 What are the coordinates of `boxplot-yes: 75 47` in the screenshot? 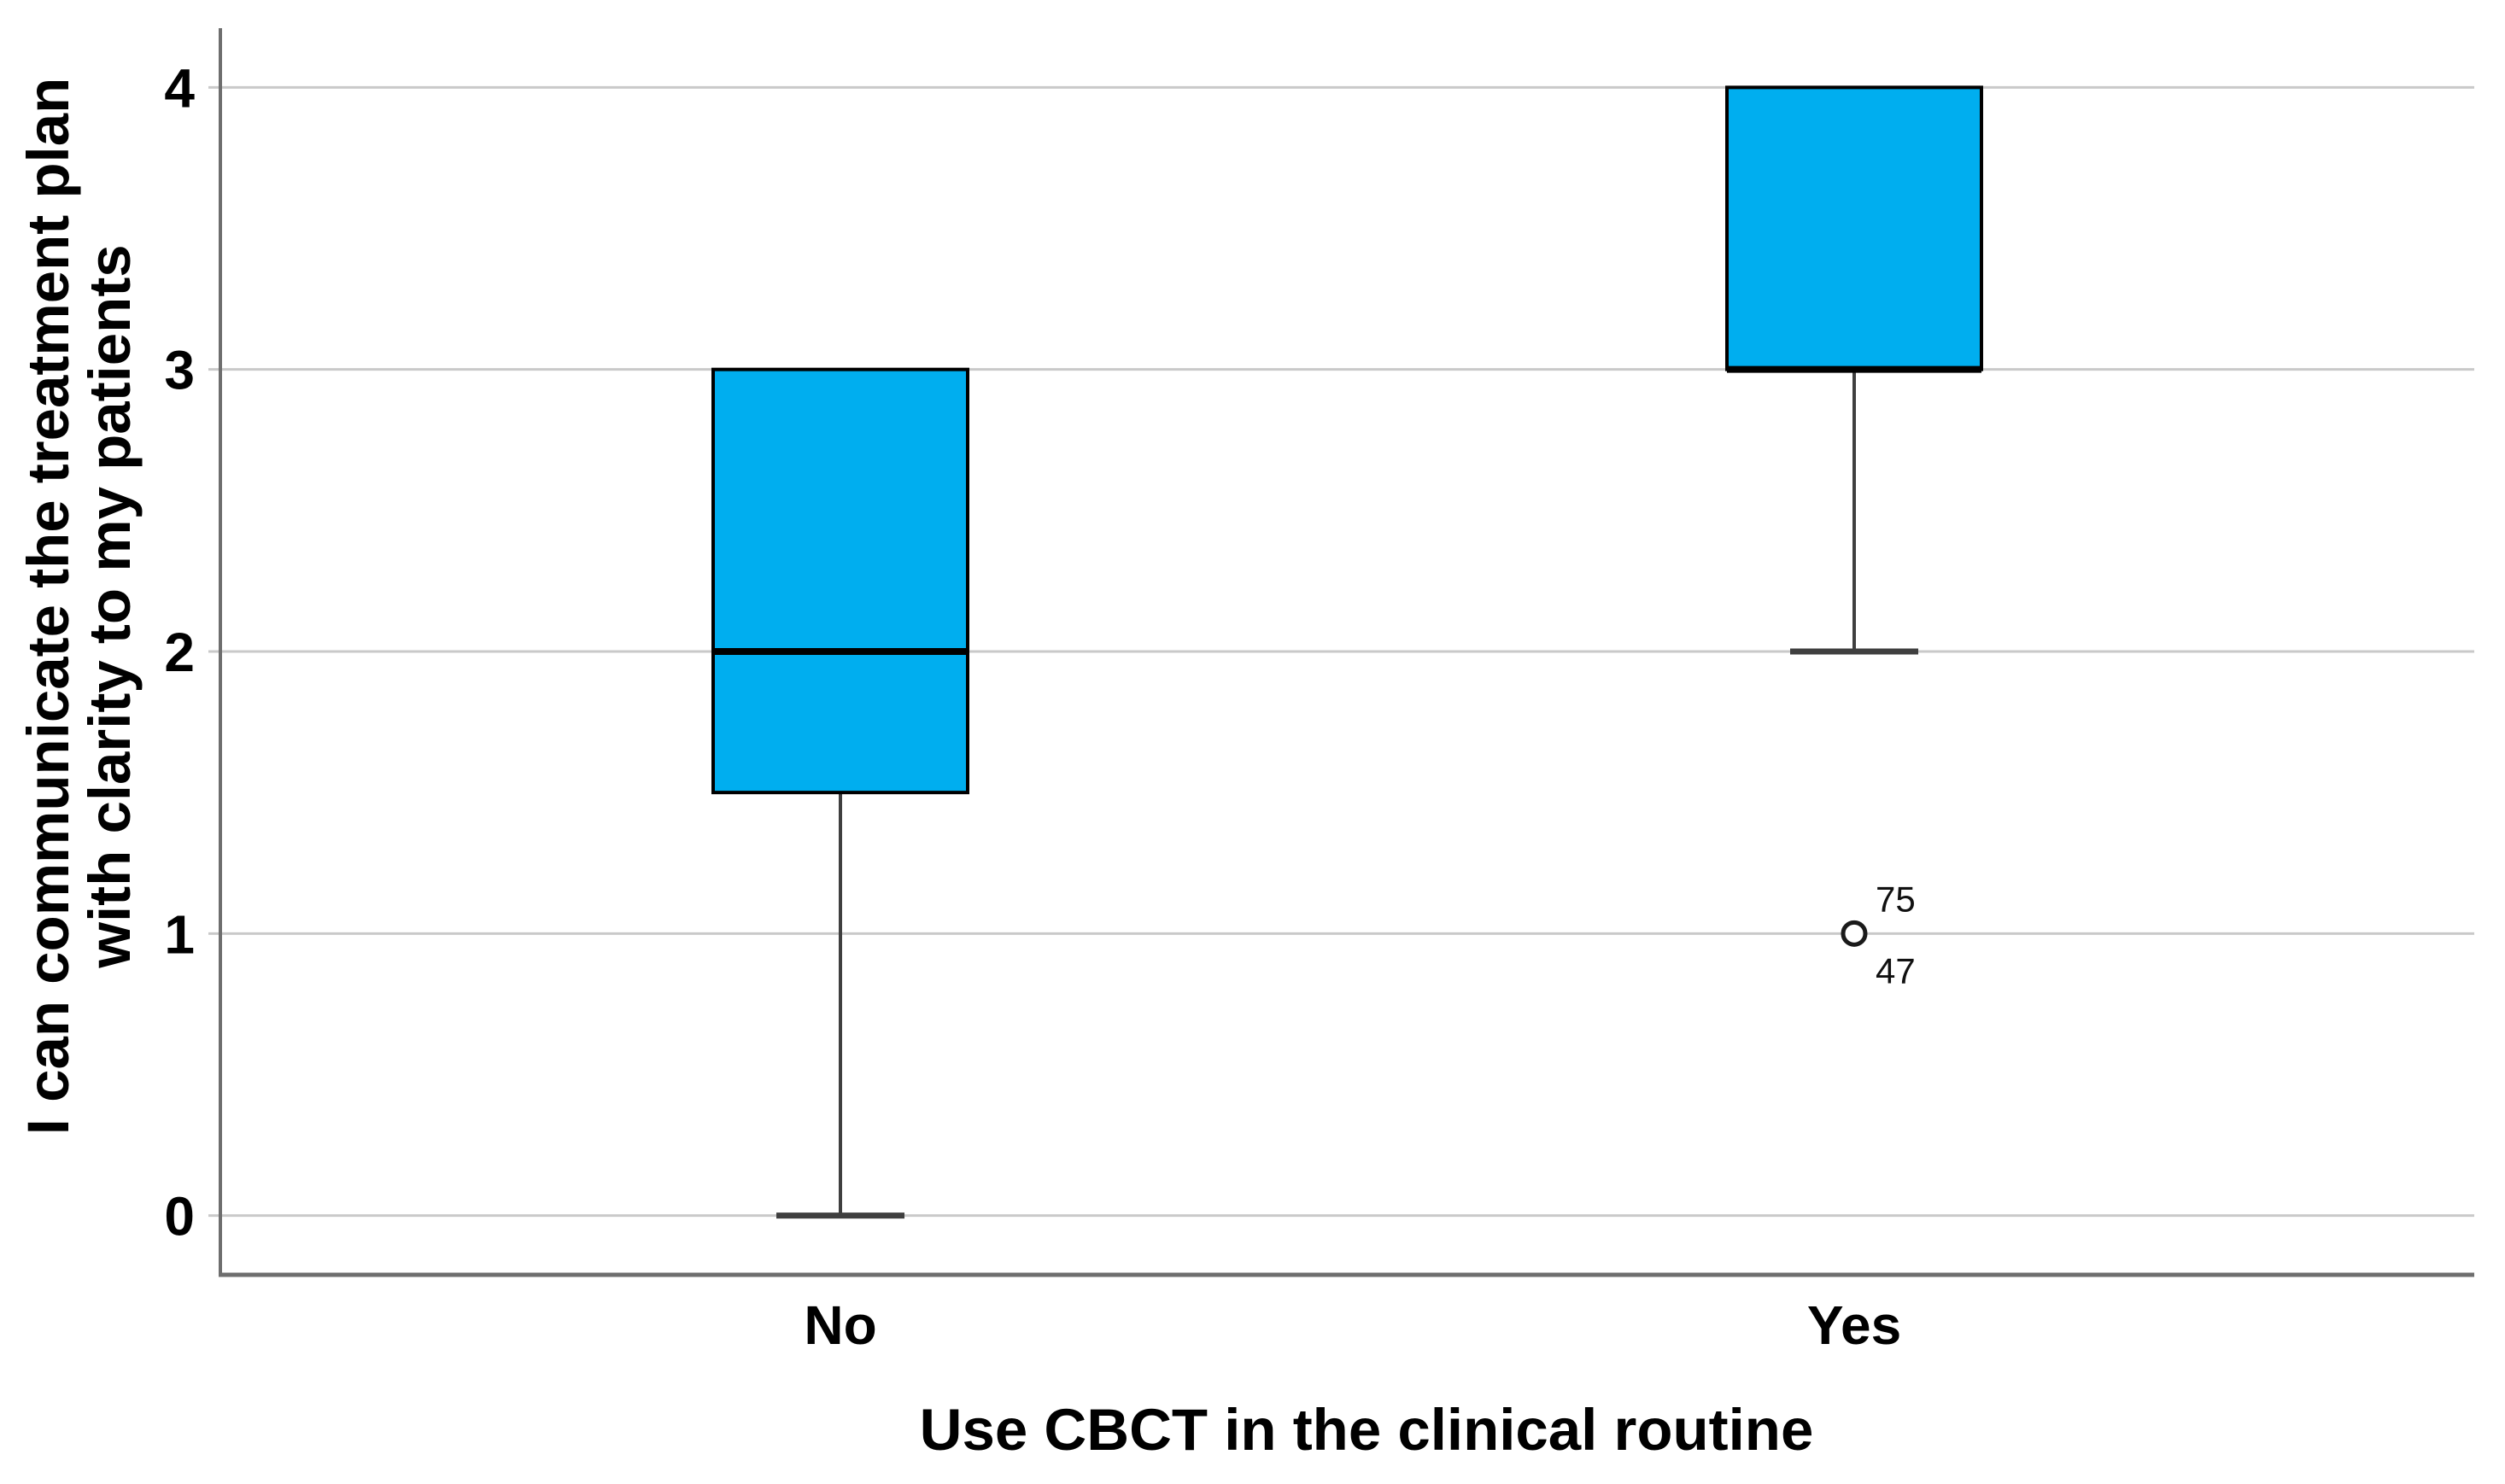 It's located at (1854, 537).